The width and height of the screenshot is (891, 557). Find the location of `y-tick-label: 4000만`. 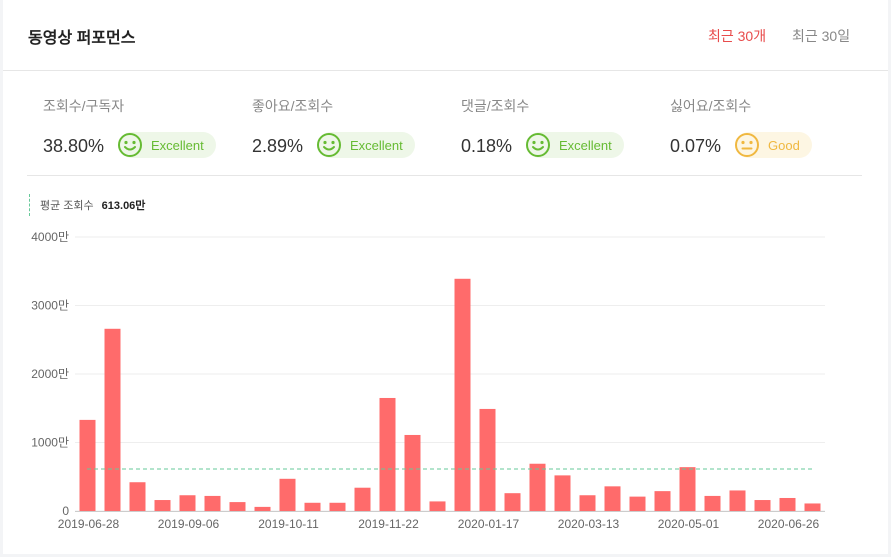

y-tick-label: 4000만 is located at coordinates (50, 237).